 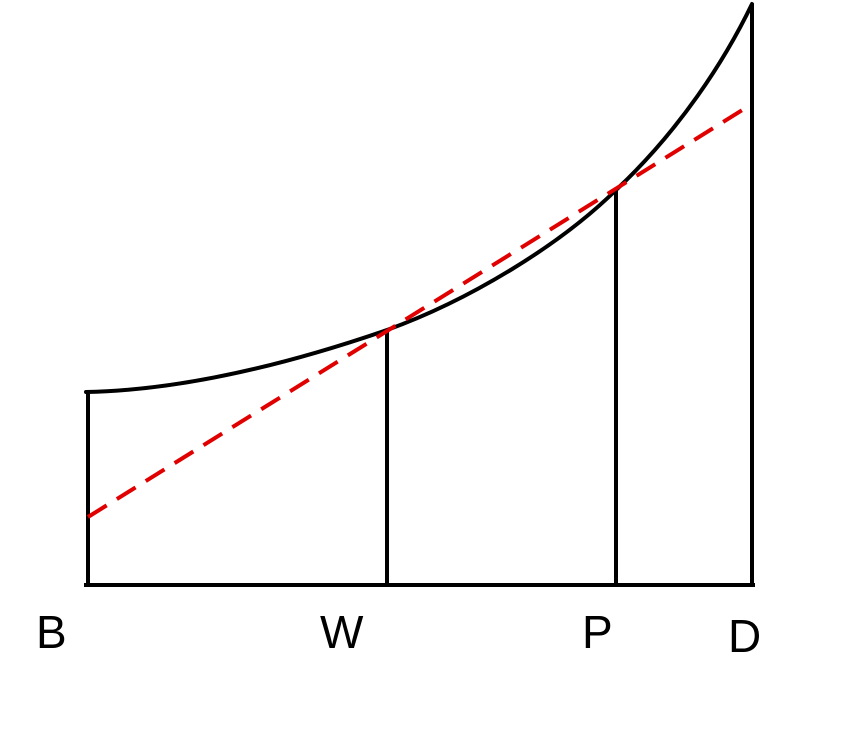 I want to click on label-w: W, so click(x=342, y=632).